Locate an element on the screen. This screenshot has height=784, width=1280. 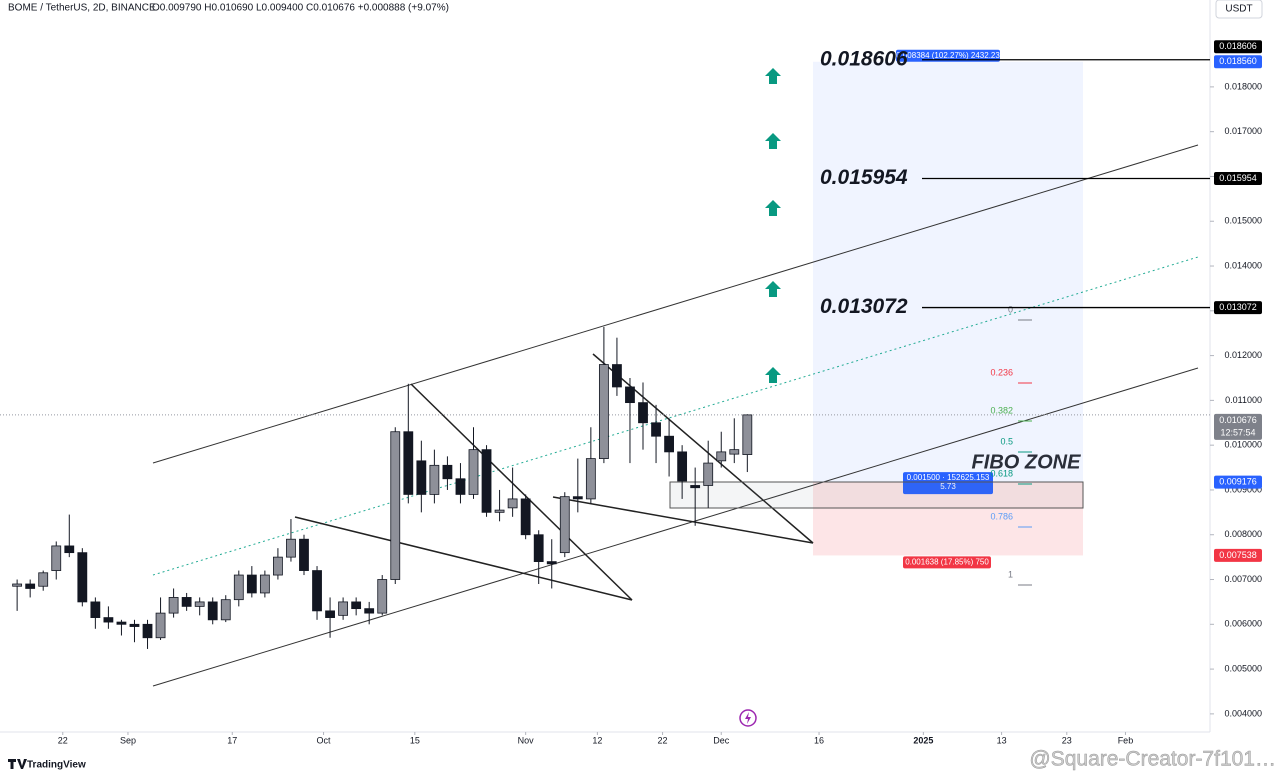
level-label: 0.015954 is located at coordinates (864, 177).